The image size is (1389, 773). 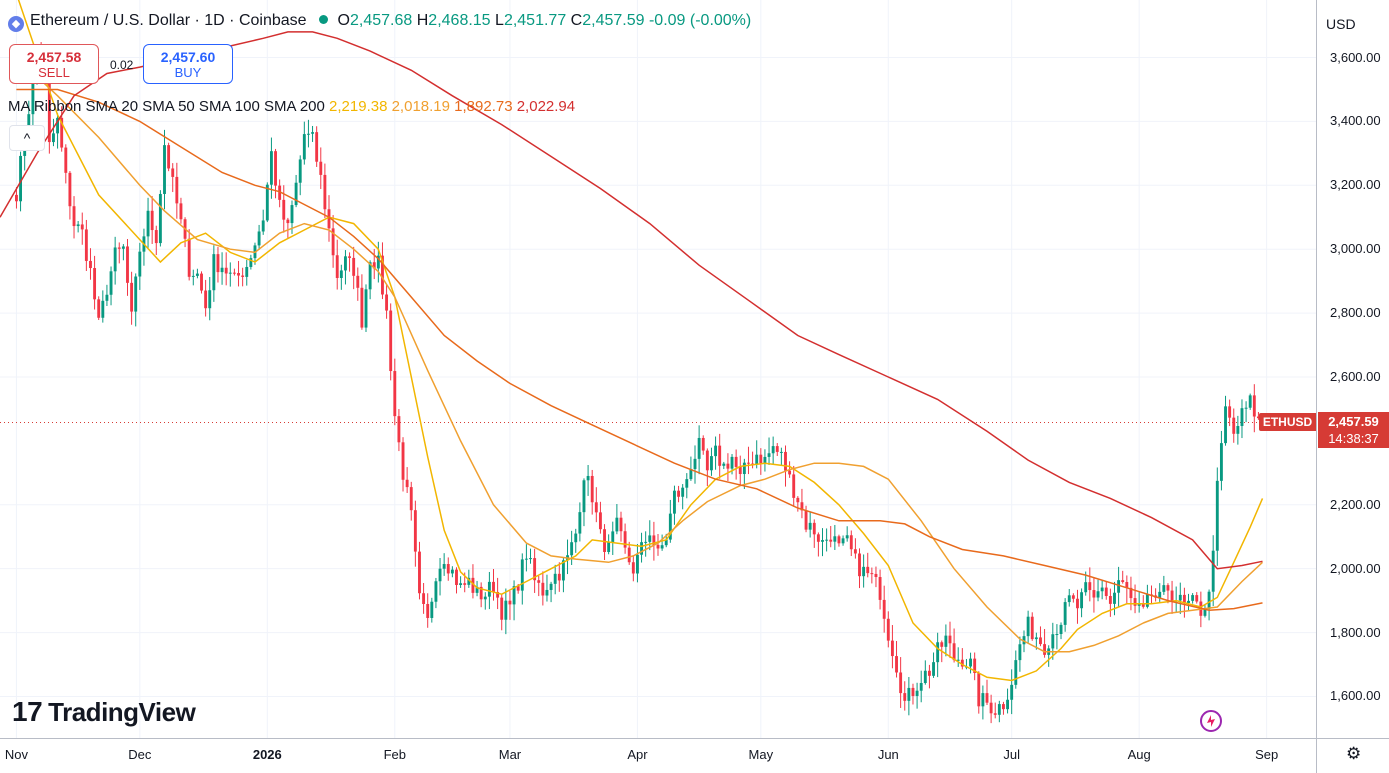 I want to click on settings-gear-icon: ⚙, so click(x=1354, y=753).